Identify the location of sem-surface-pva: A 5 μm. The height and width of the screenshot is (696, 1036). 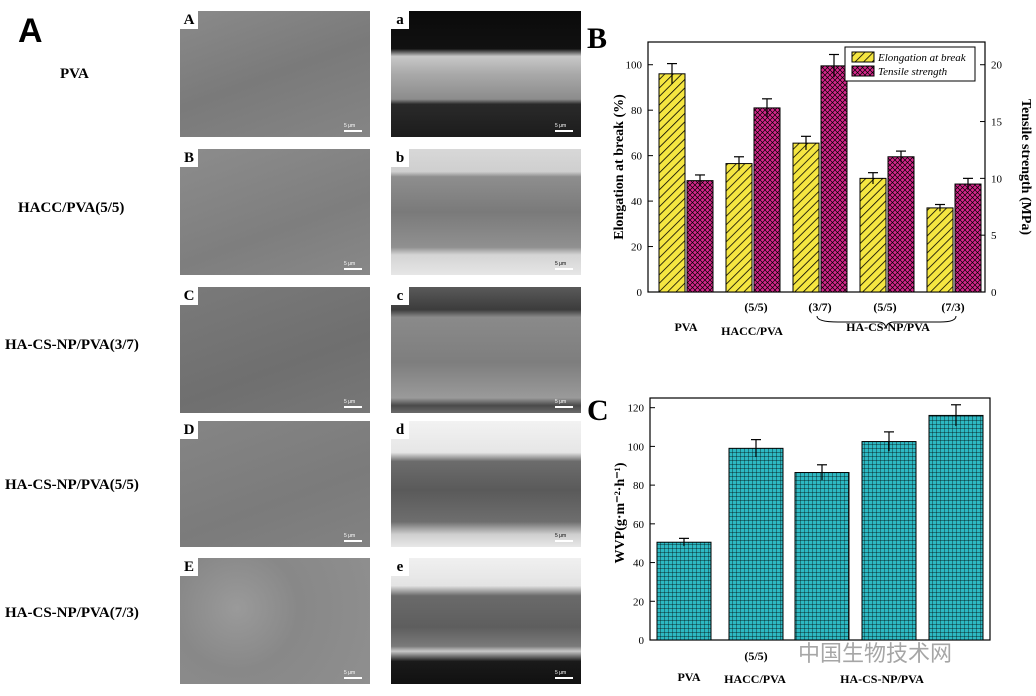
(275, 74).